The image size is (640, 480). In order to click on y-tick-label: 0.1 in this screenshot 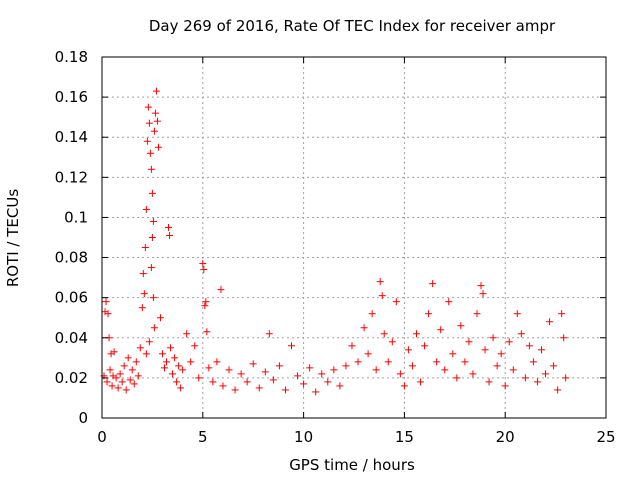, I will do `click(76, 217)`.